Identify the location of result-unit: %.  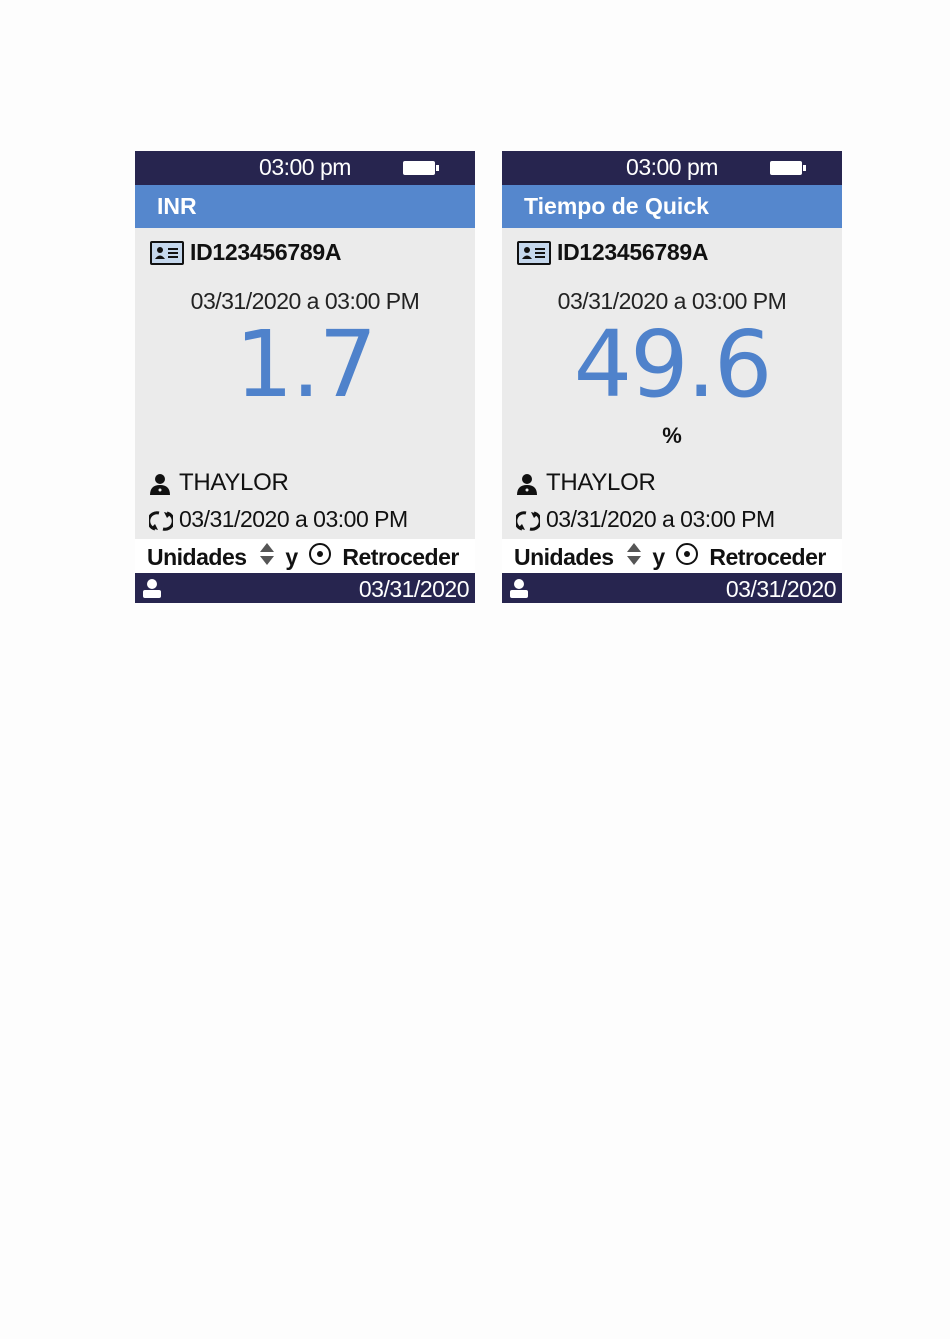
(672, 435).